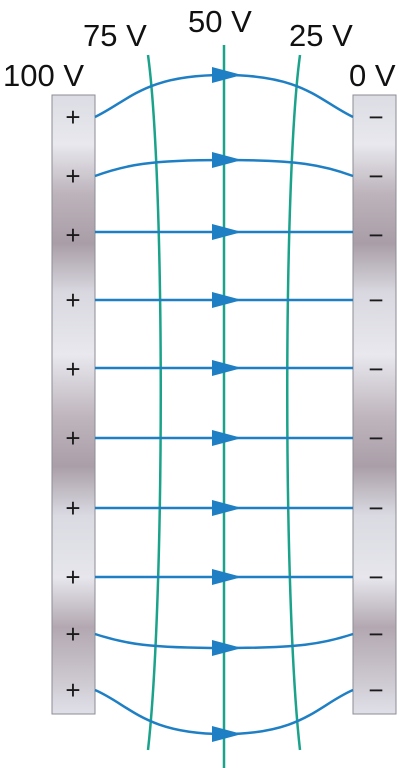 The width and height of the screenshot is (407, 768). What do you see at coordinates (375, 176) in the screenshot?
I see `minus-sign-2: −` at bounding box center [375, 176].